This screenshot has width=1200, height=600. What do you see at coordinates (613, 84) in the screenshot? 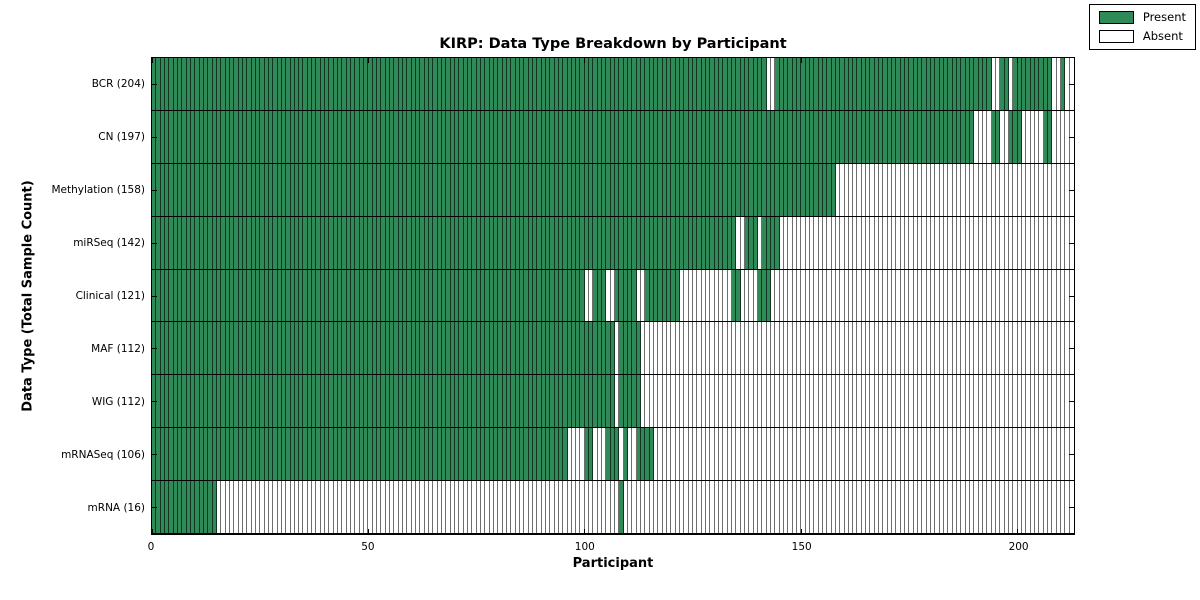
I see `heatmap-row-BCR` at bounding box center [613, 84].